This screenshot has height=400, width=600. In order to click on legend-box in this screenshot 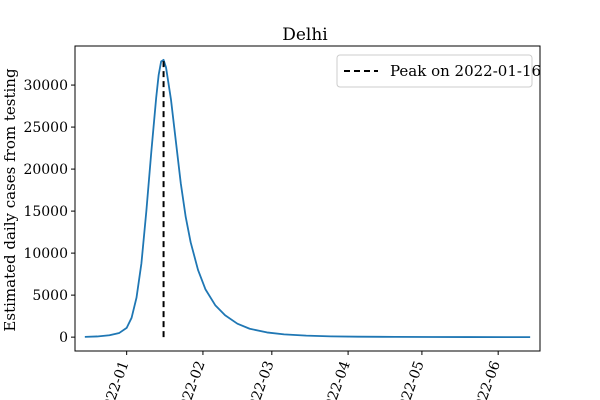, I will do `click(434, 71)`.